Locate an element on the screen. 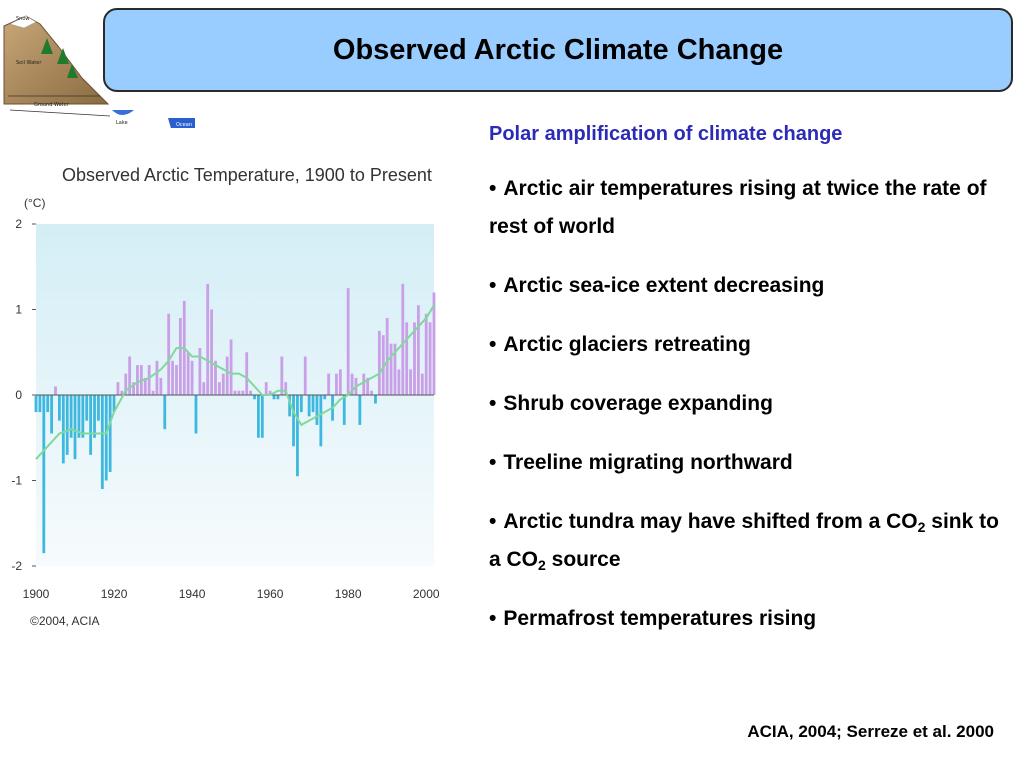  title-banner: Observed Arctic Climate Change is located at coordinates (558, 50).